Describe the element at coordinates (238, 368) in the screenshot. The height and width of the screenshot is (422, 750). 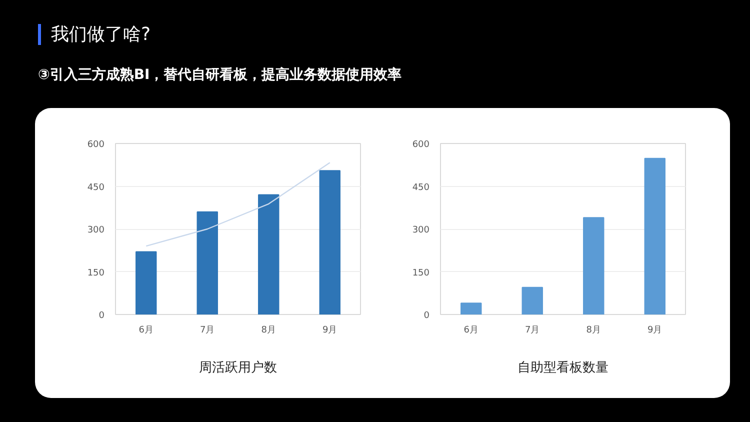
I see `x-axis-title: 周活跃用户数` at that location.